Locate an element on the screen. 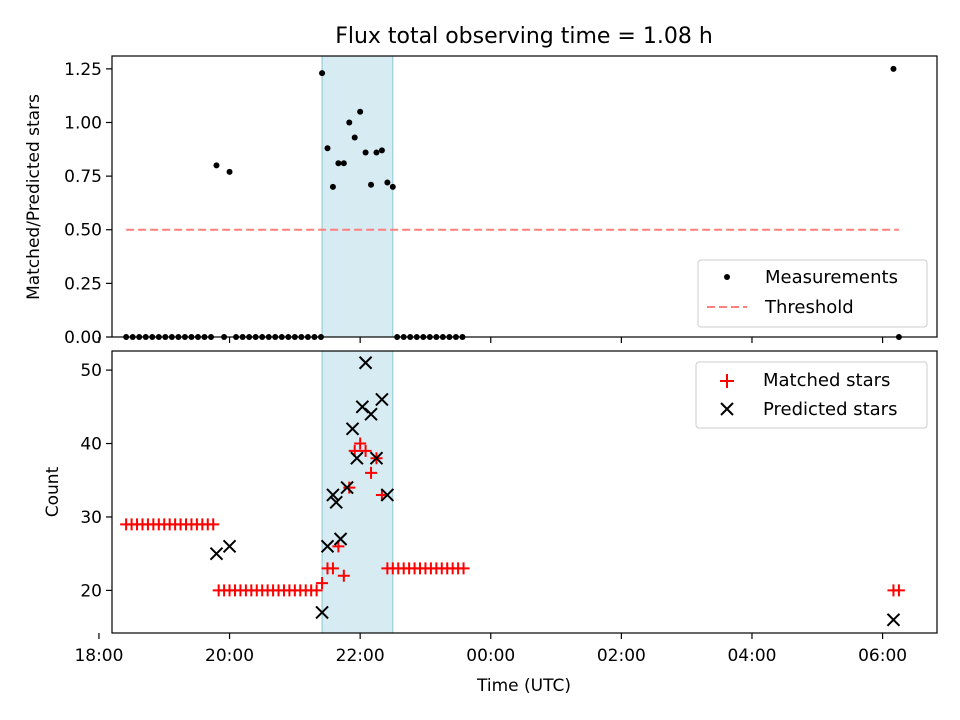 This screenshot has width=960, height=720. y-tick-label: 0.25 is located at coordinates (83, 284).